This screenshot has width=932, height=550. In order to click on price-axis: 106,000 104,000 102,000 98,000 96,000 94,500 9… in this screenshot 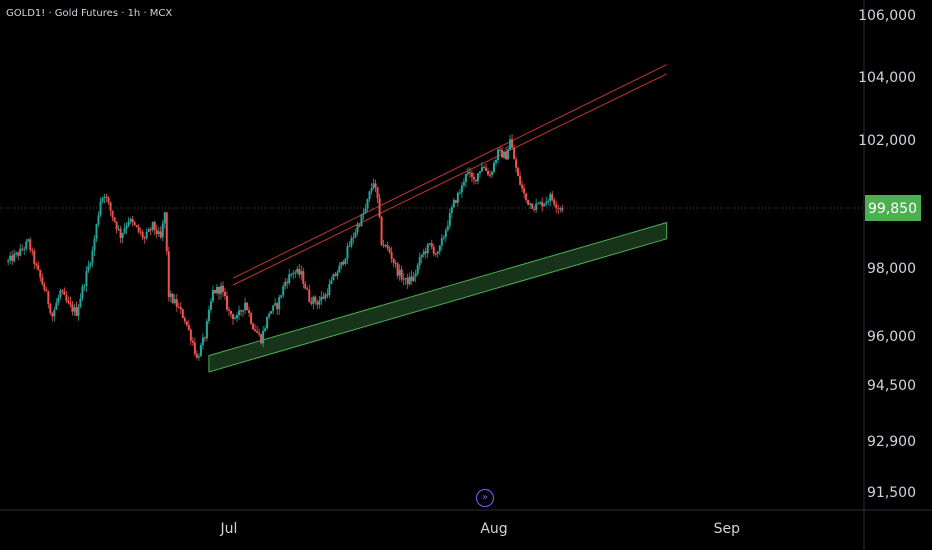, I will do `click(887, 254)`.